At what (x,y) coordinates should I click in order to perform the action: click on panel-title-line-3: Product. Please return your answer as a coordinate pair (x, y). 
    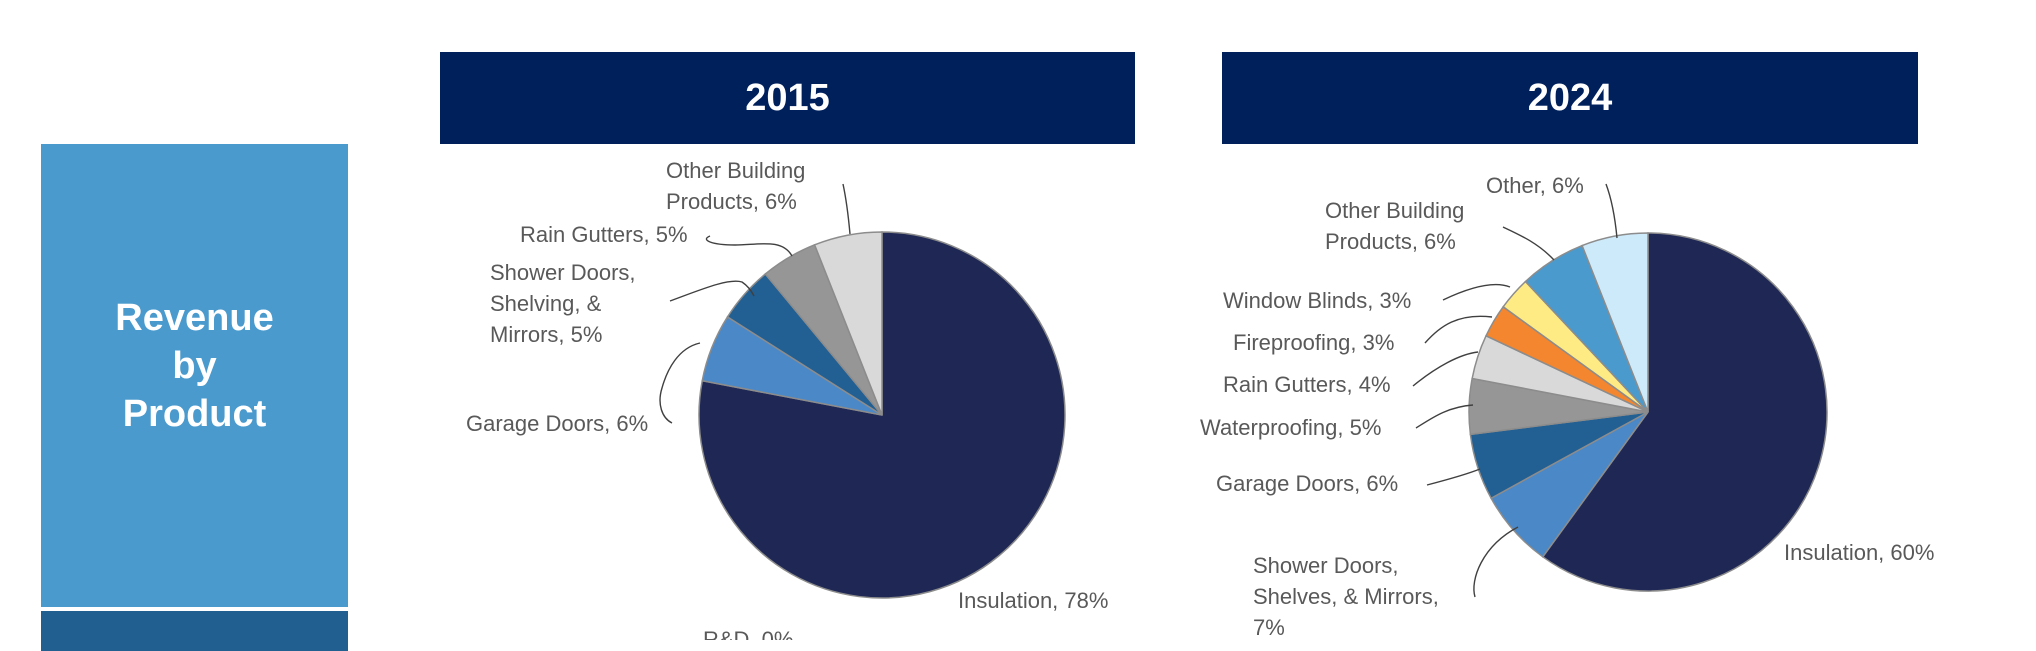
    Looking at the image, I should click on (194, 413).